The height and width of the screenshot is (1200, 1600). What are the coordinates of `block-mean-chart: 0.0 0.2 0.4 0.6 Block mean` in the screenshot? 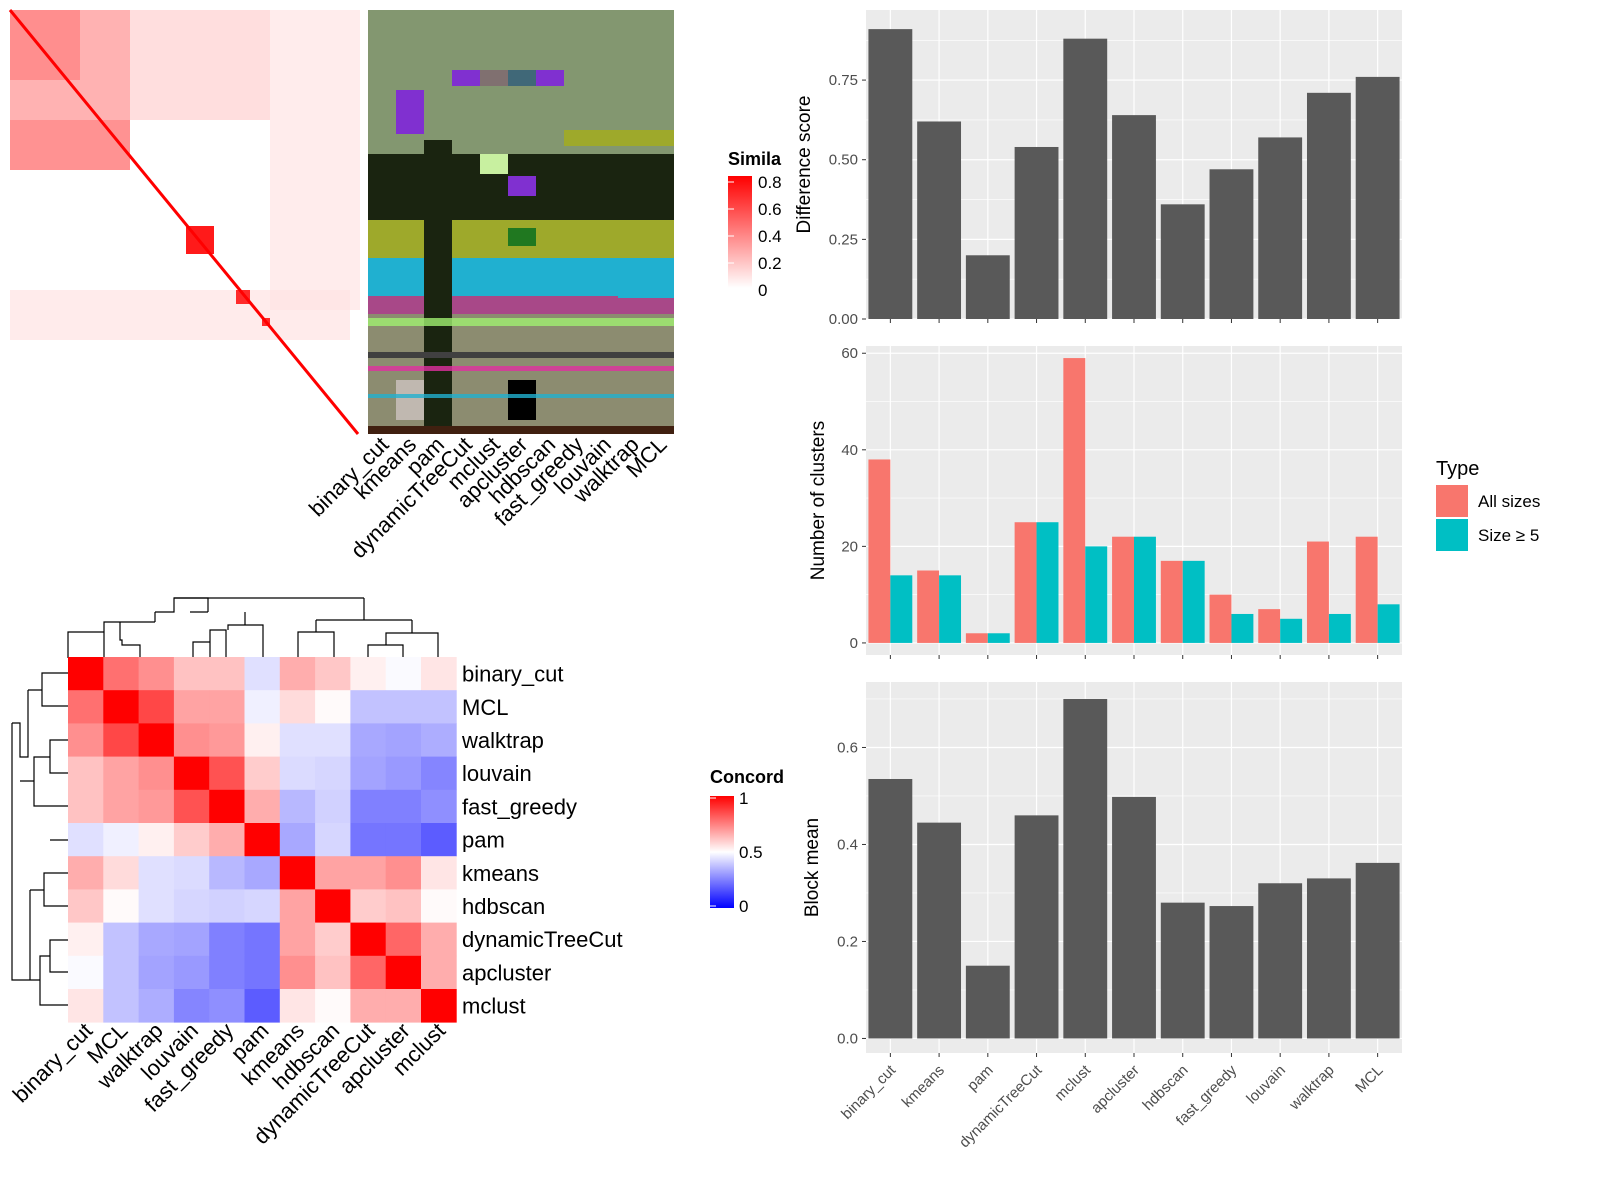 It's located at (1102, 869).